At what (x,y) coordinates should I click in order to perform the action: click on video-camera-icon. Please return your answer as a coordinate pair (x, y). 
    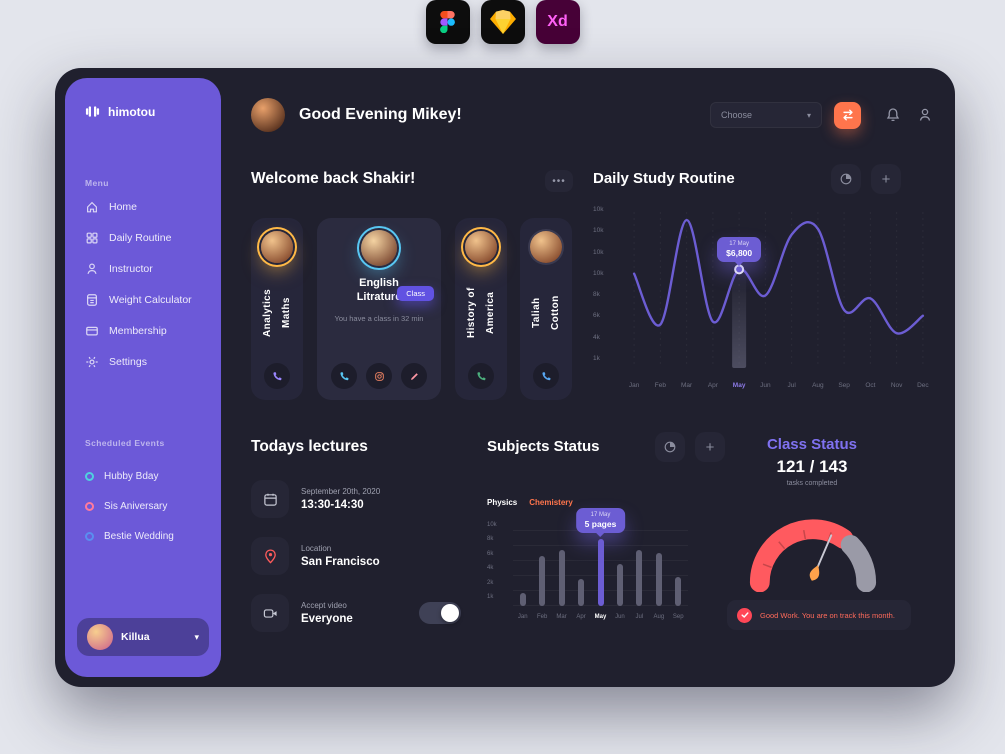
    Looking at the image, I should click on (270, 613).